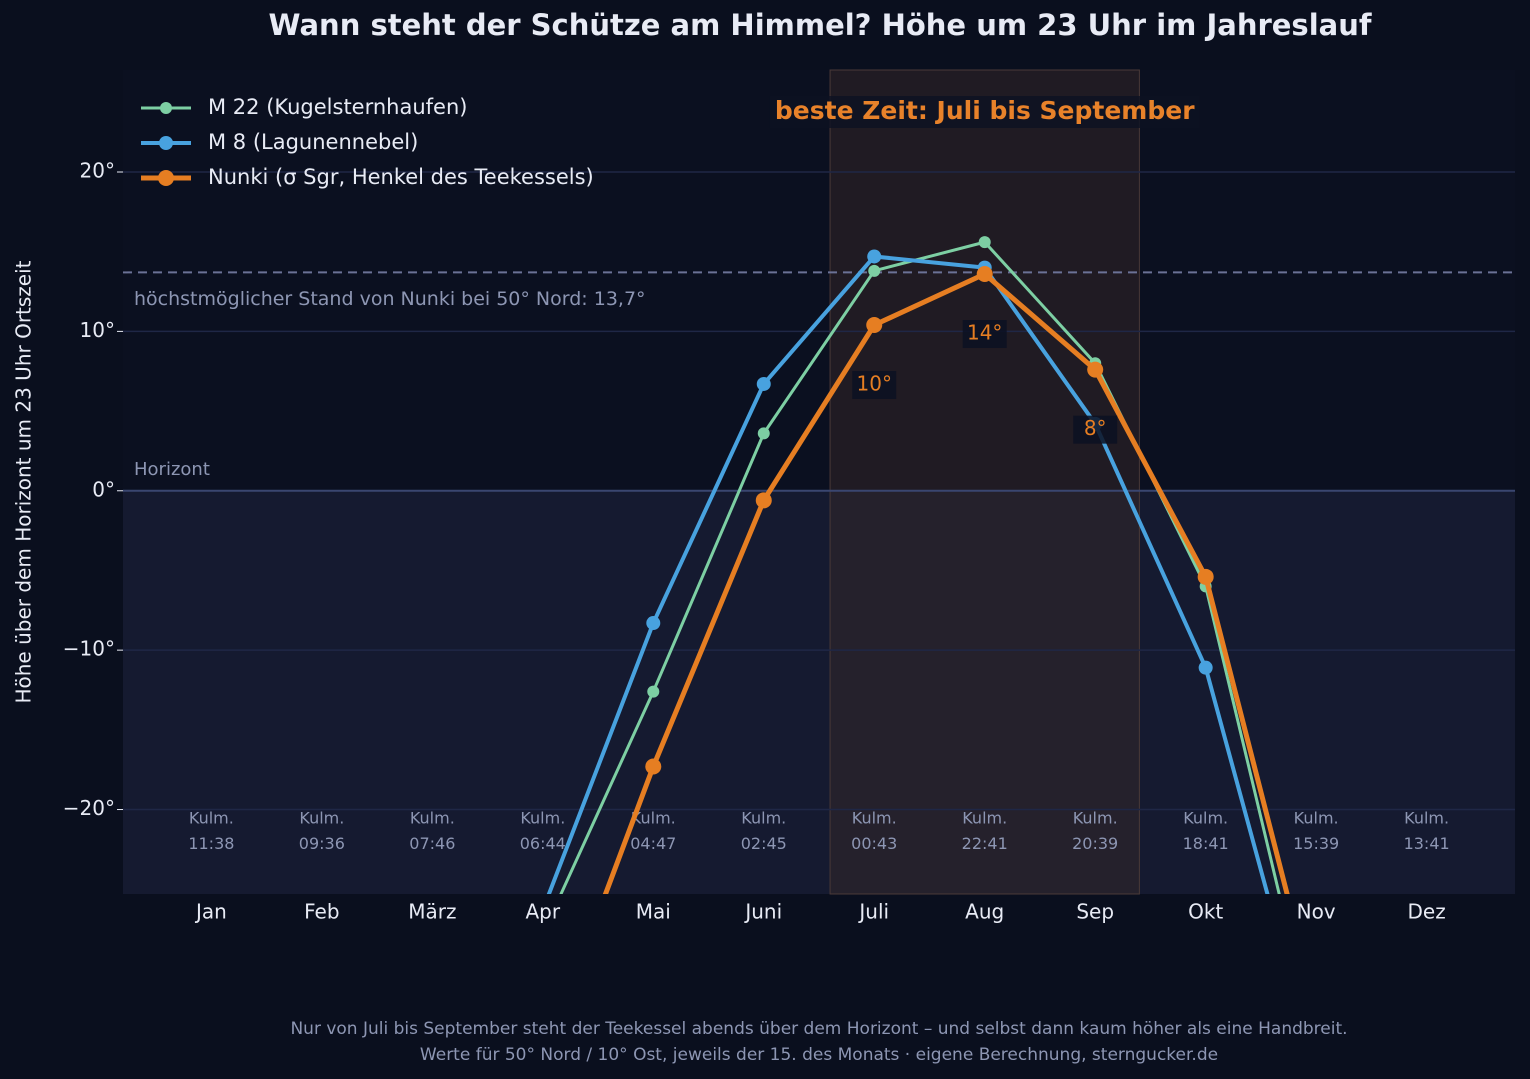  Describe the element at coordinates (321, 912) in the screenshot. I see `x-tick-label: Feb` at that location.